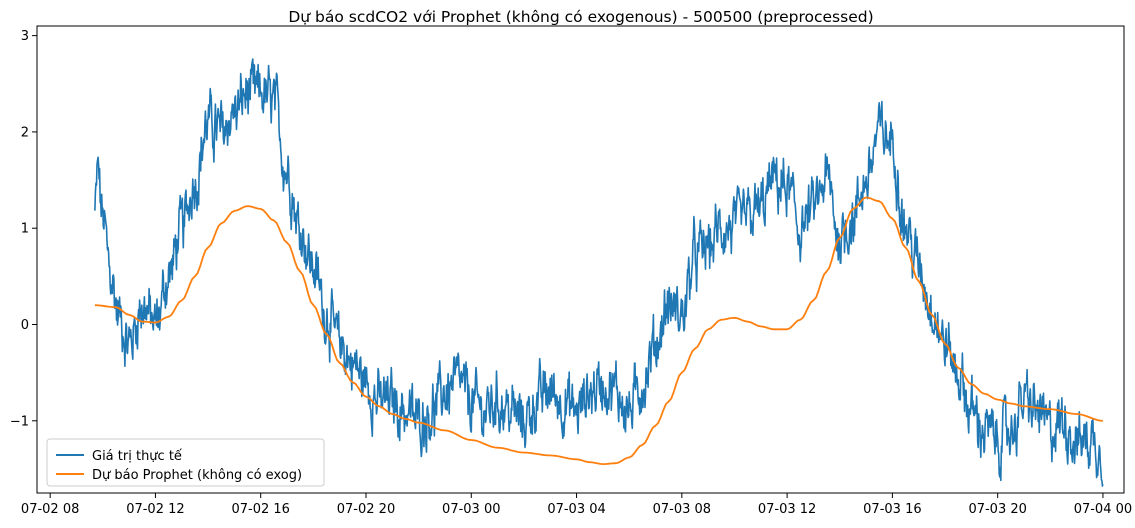 The image size is (1135, 528). What do you see at coordinates (197, 475) in the screenshot?
I see `legend-label-forecast: Dự báo Prophet (không có exog)` at bounding box center [197, 475].